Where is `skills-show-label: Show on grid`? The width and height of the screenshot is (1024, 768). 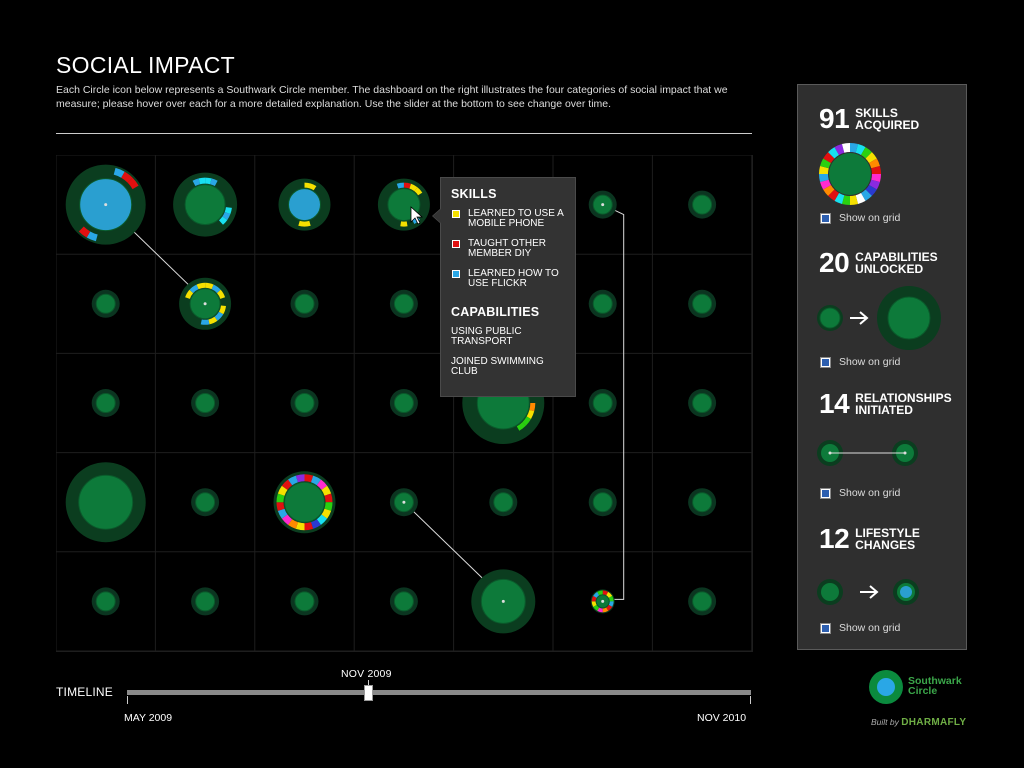 skills-show-label: Show on grid is located at coordinates (870, 218).